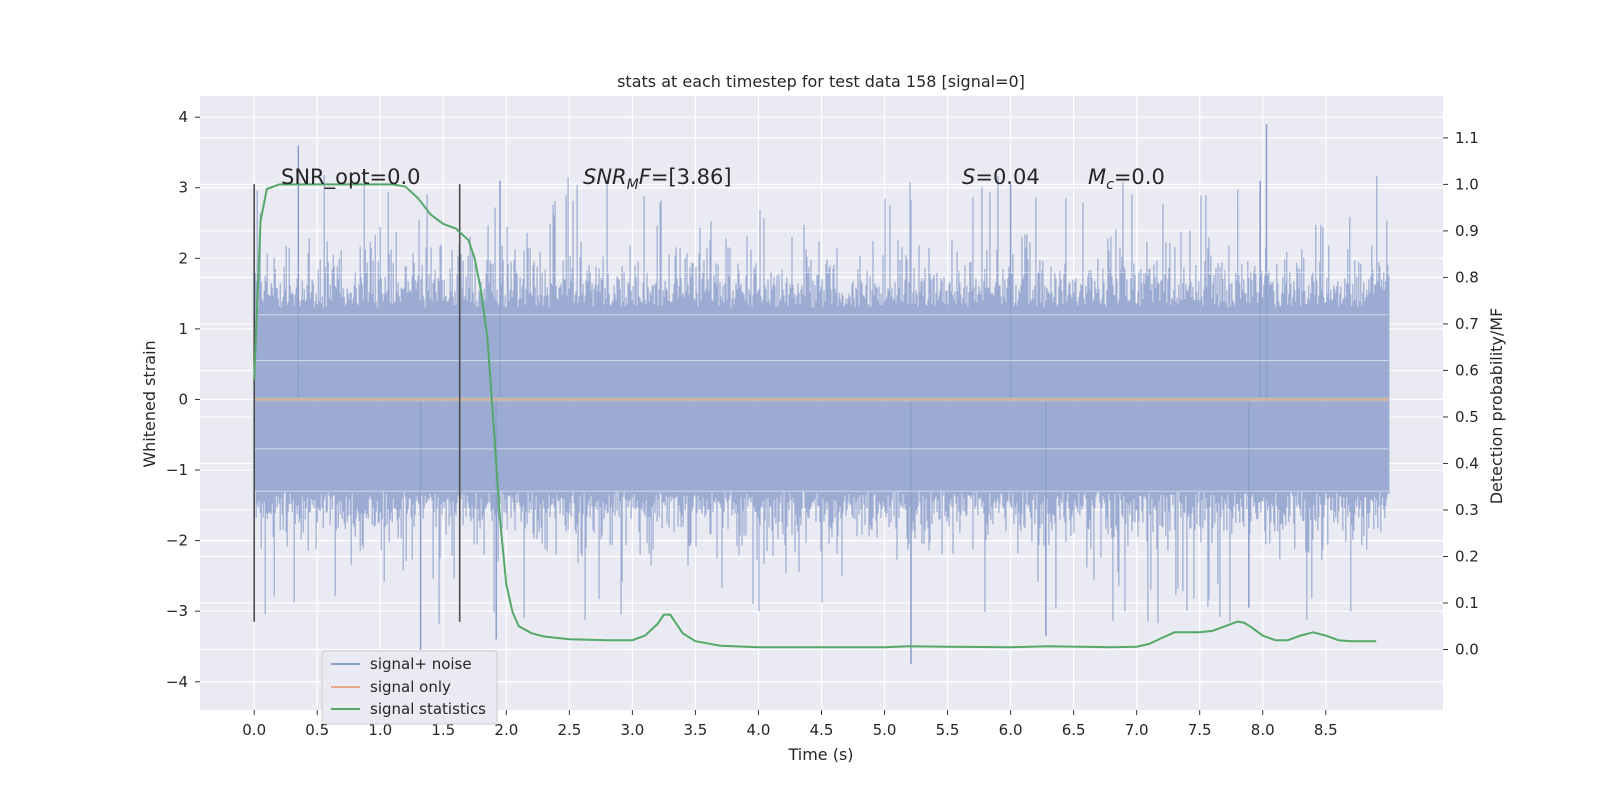 The width and height of the screenshot is (1600, 800). I want to click on x-tick-label: 5.0, so click(885, 730).